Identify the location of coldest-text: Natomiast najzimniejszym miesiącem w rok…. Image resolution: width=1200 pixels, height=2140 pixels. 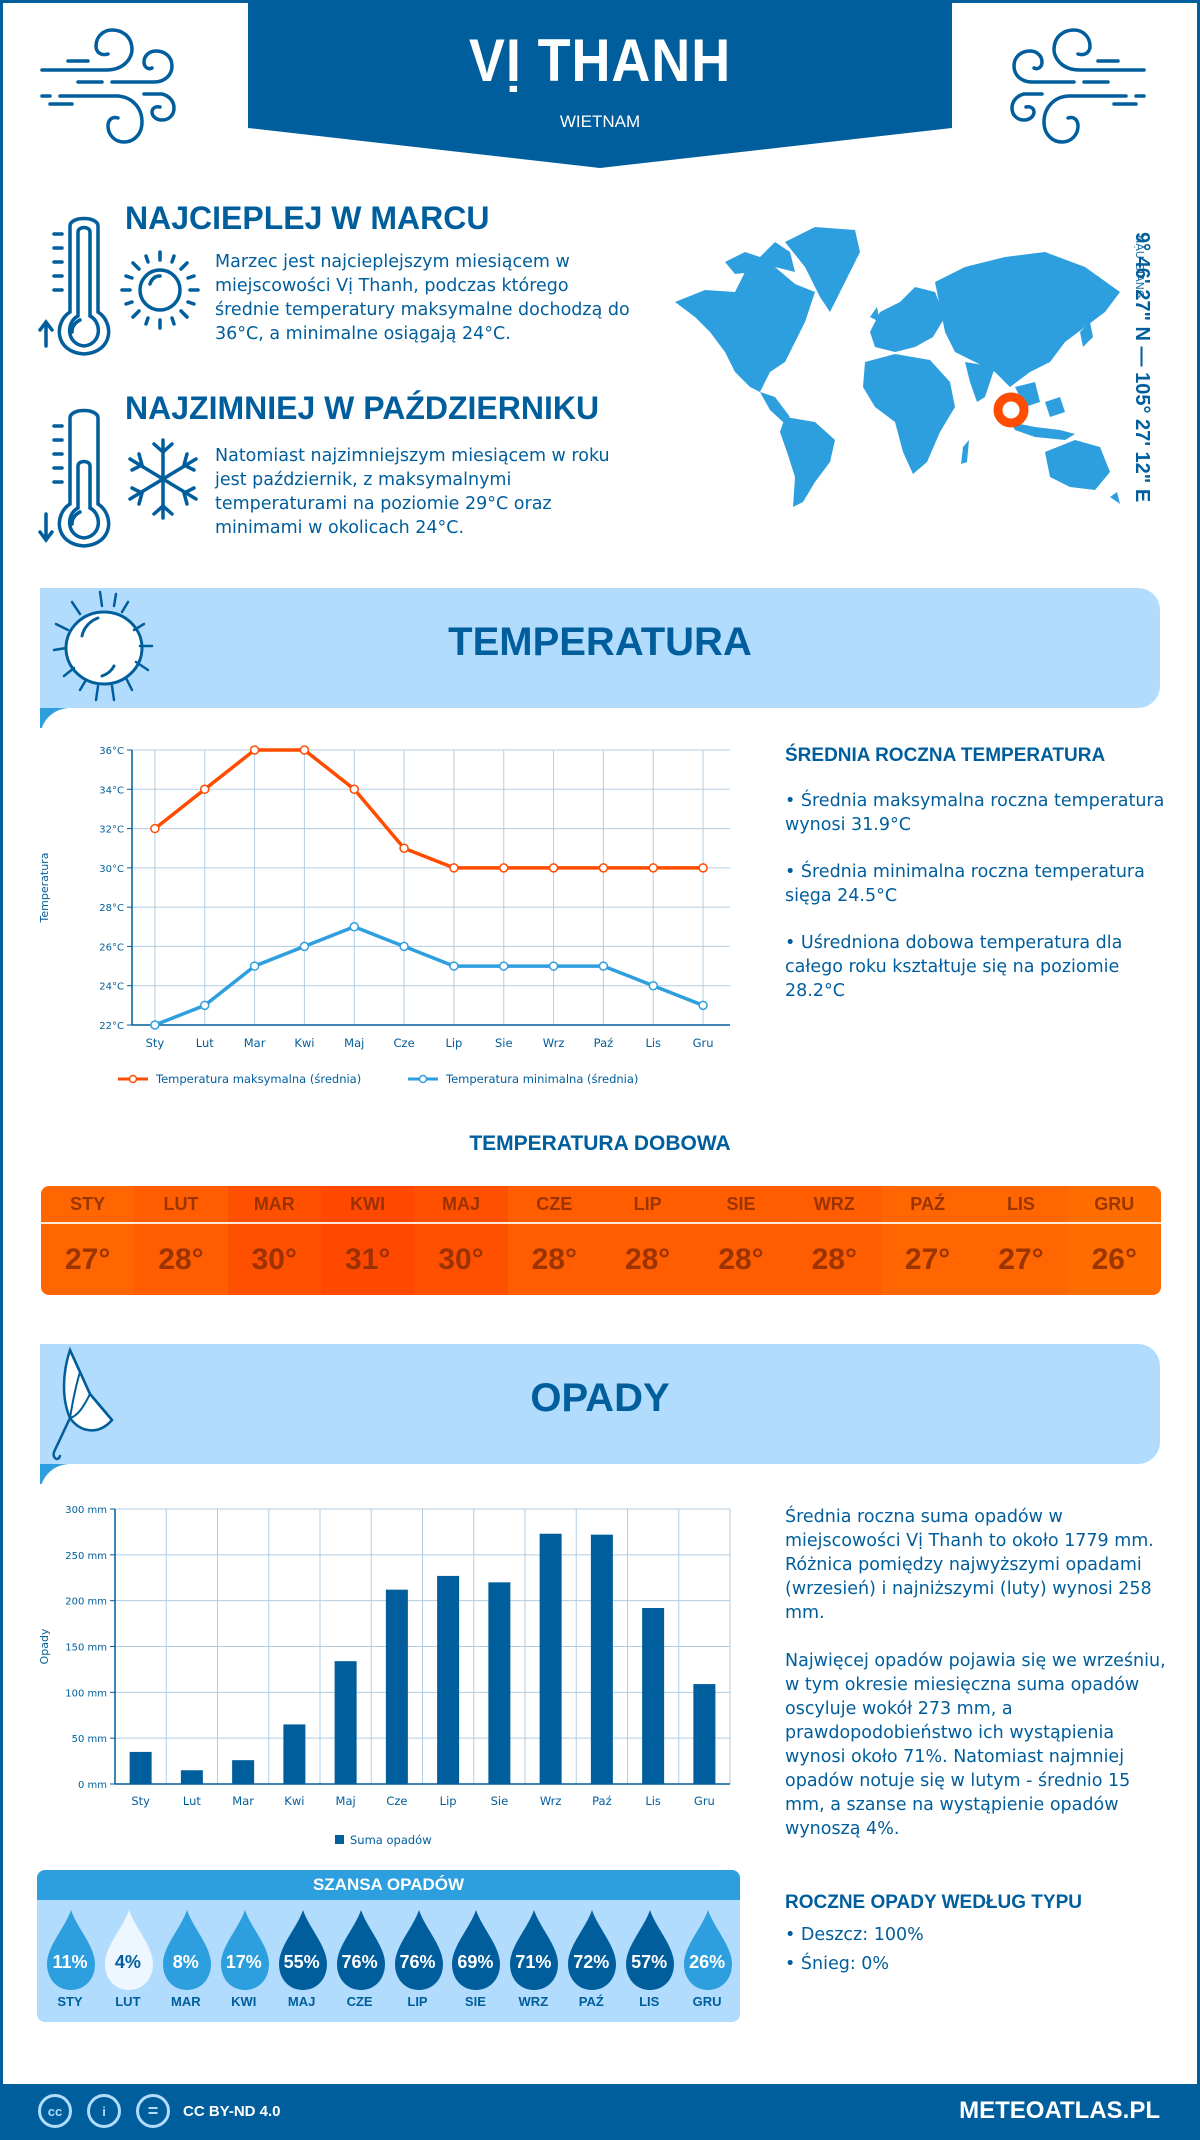
(412, 492).